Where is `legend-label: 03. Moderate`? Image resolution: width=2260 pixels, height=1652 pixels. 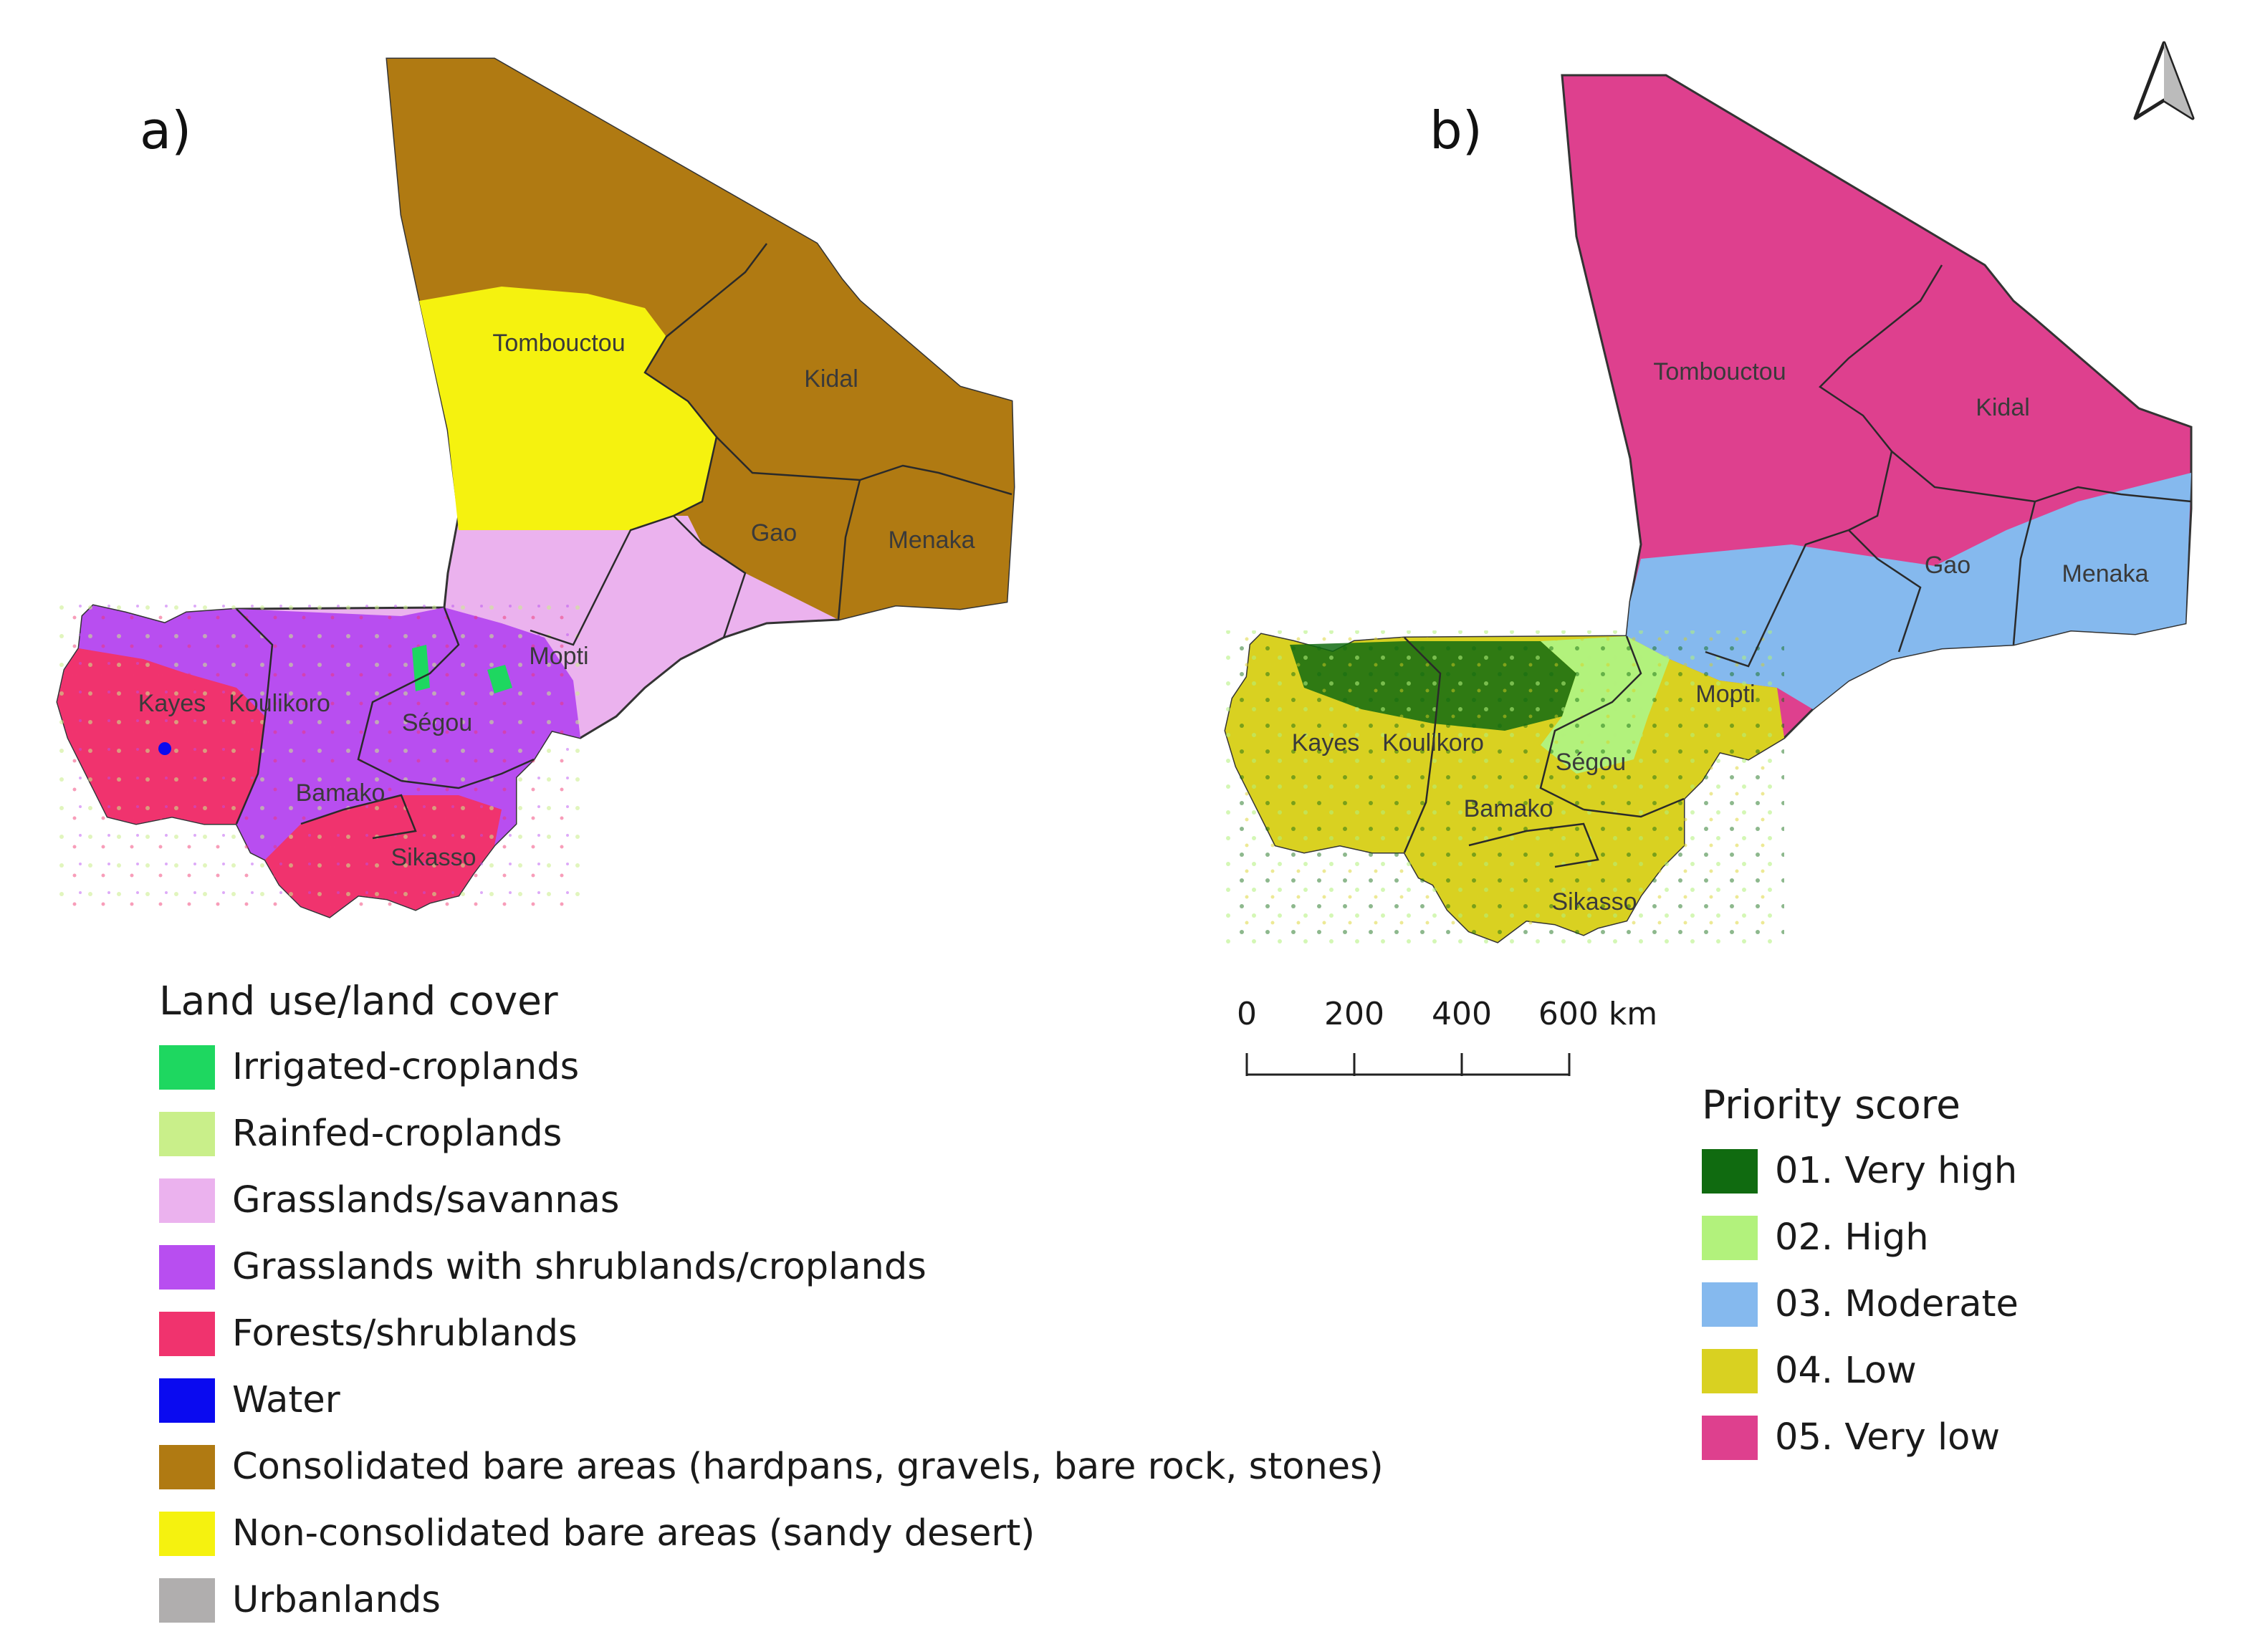
legend-label: 03. Moderate is located at coordinates (1897, 1304).